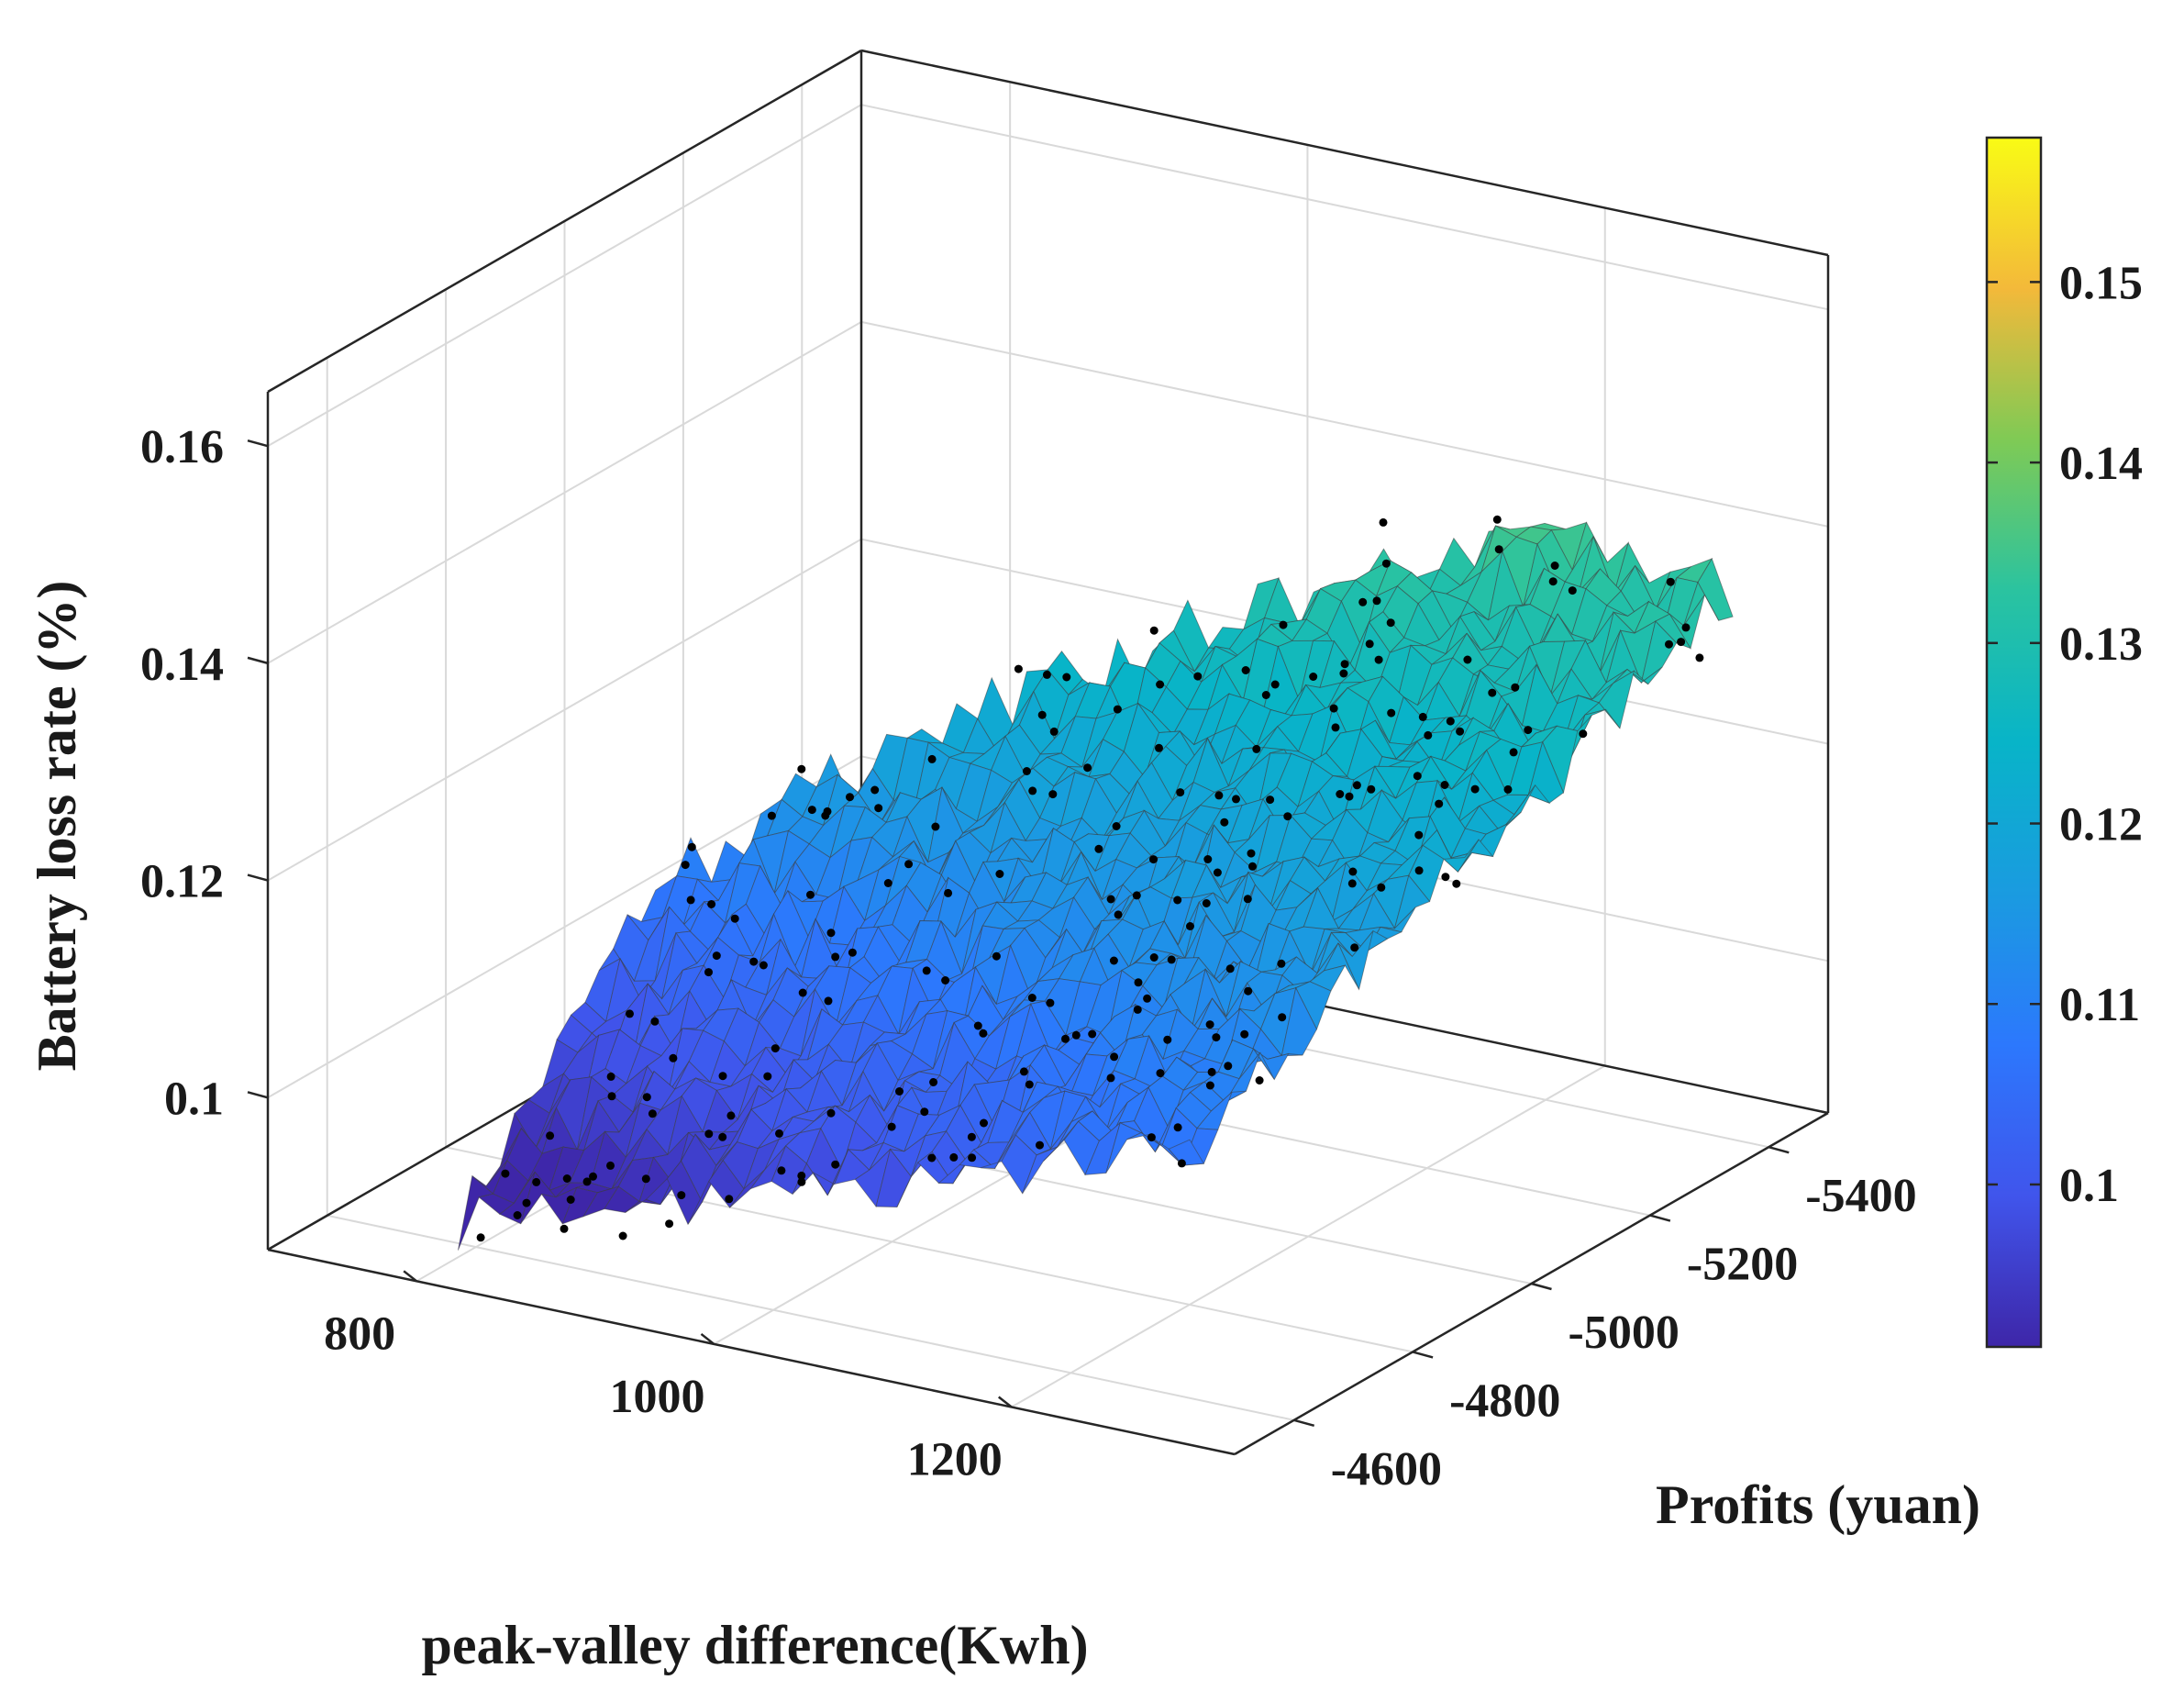 This screenshot has height=1702, width=2184. I want to click on colorbar: 0.1 0.11 0.12 0.13 0.14 0.15, so click(2064, 743).